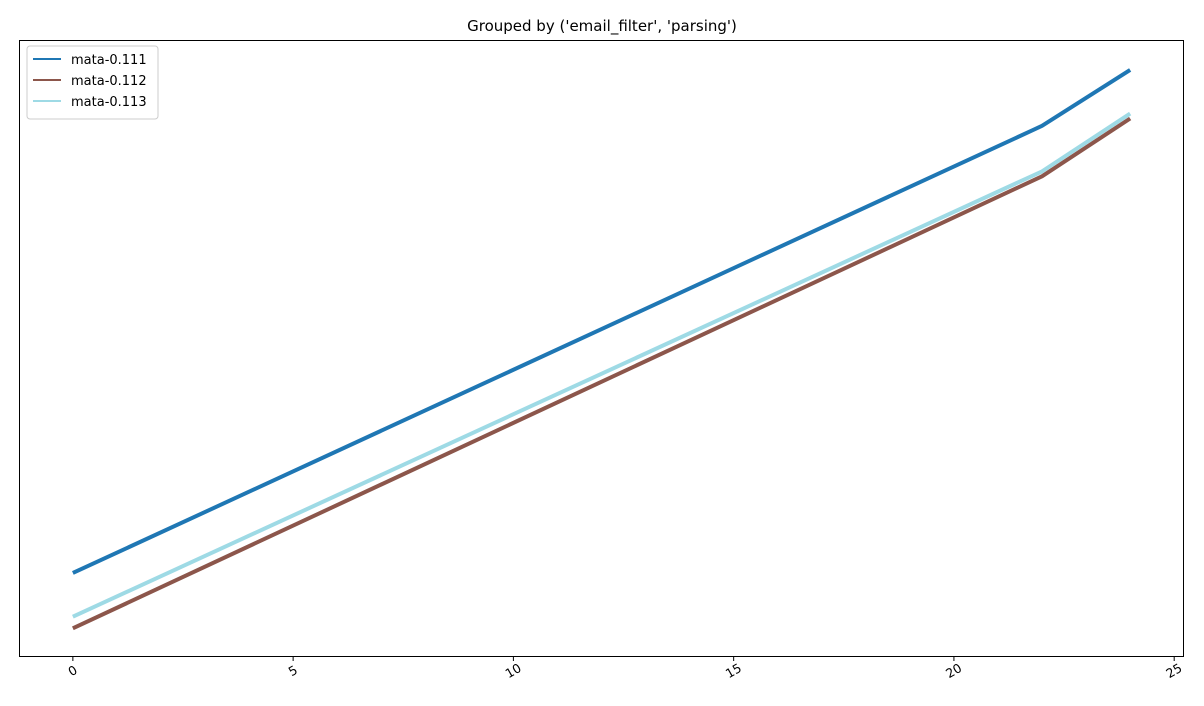 This screenshot has width=1204, height=706. I want to click on legend-label: mata-0.112, so click(109, 81).